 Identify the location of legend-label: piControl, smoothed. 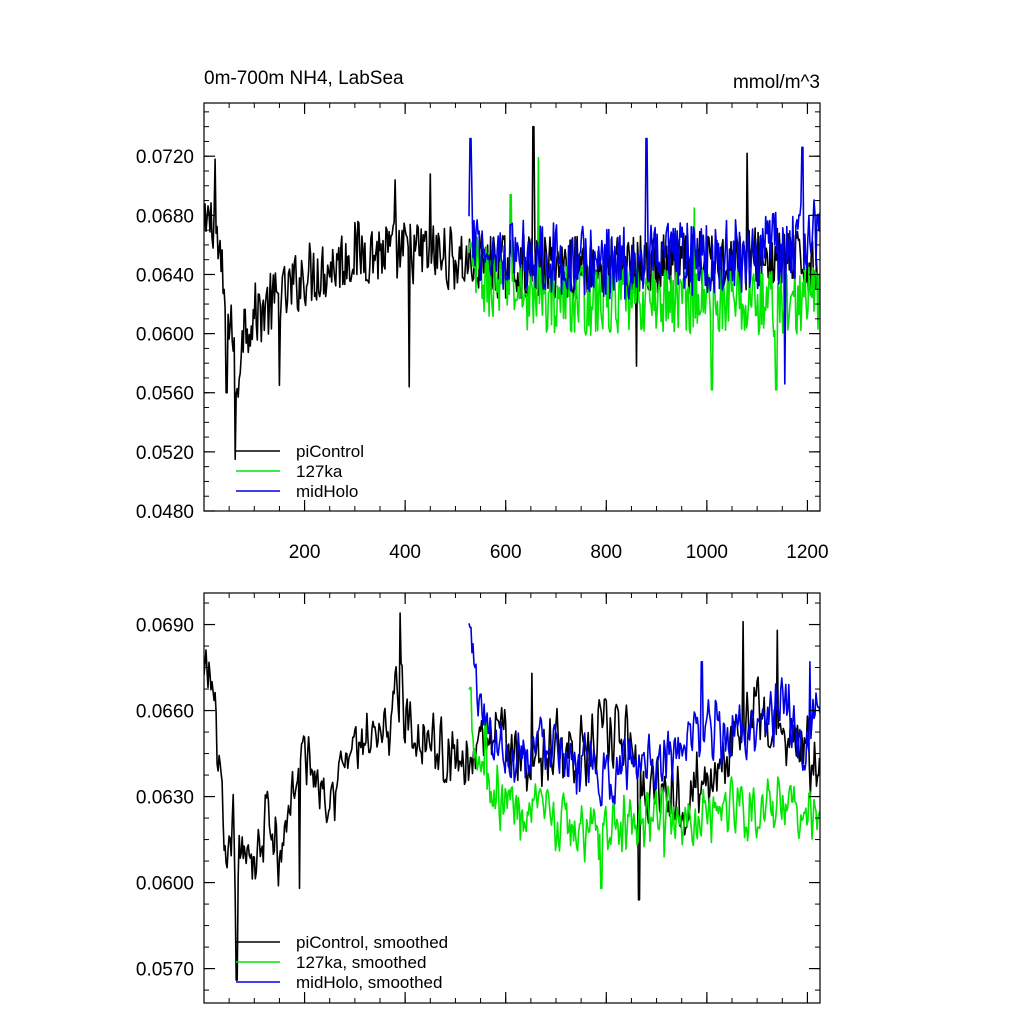
(372, 942).